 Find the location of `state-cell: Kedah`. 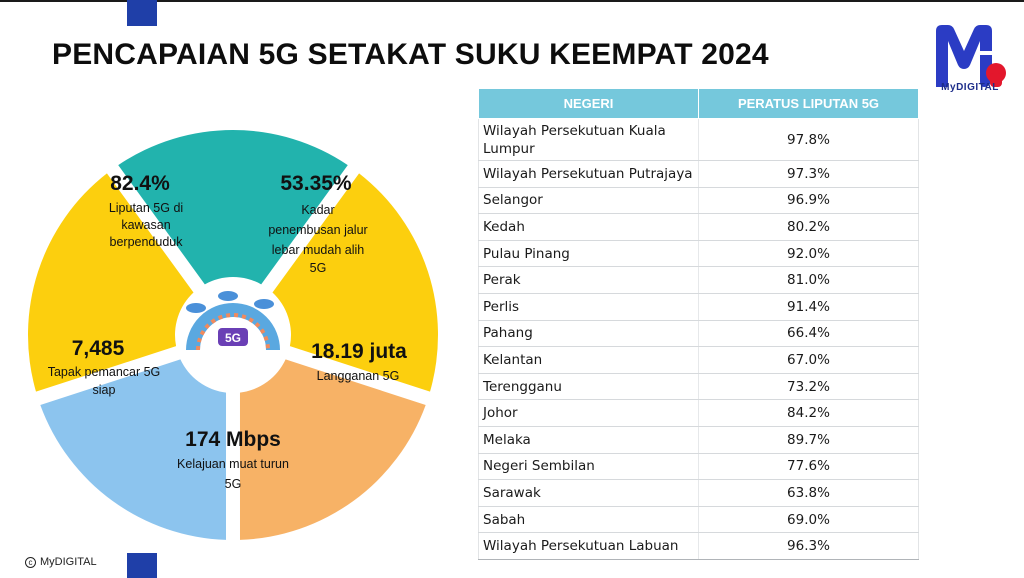

state-cell: Kedah is located at coordinates (588, 227).